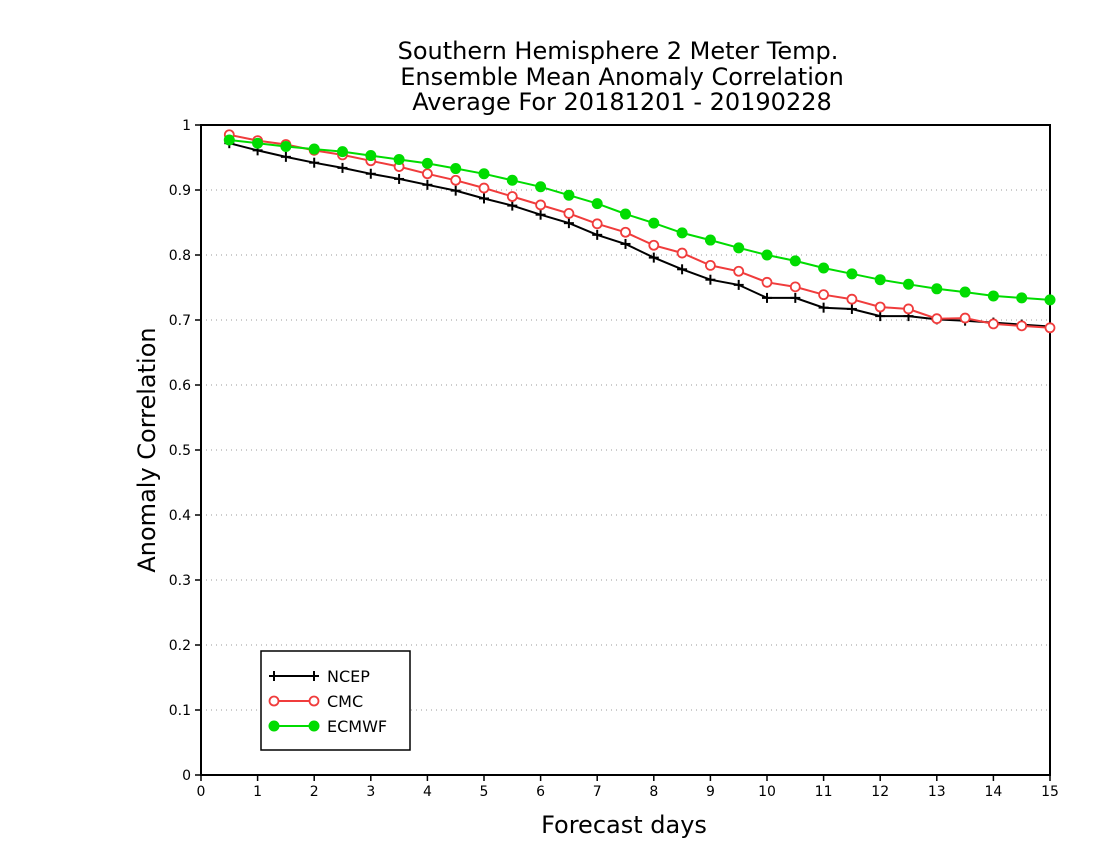 This screenshot has width=1100, height=850. I want to click on title-line-2: Ensemble Mean Anomaly Correlation, so click(622, 77).